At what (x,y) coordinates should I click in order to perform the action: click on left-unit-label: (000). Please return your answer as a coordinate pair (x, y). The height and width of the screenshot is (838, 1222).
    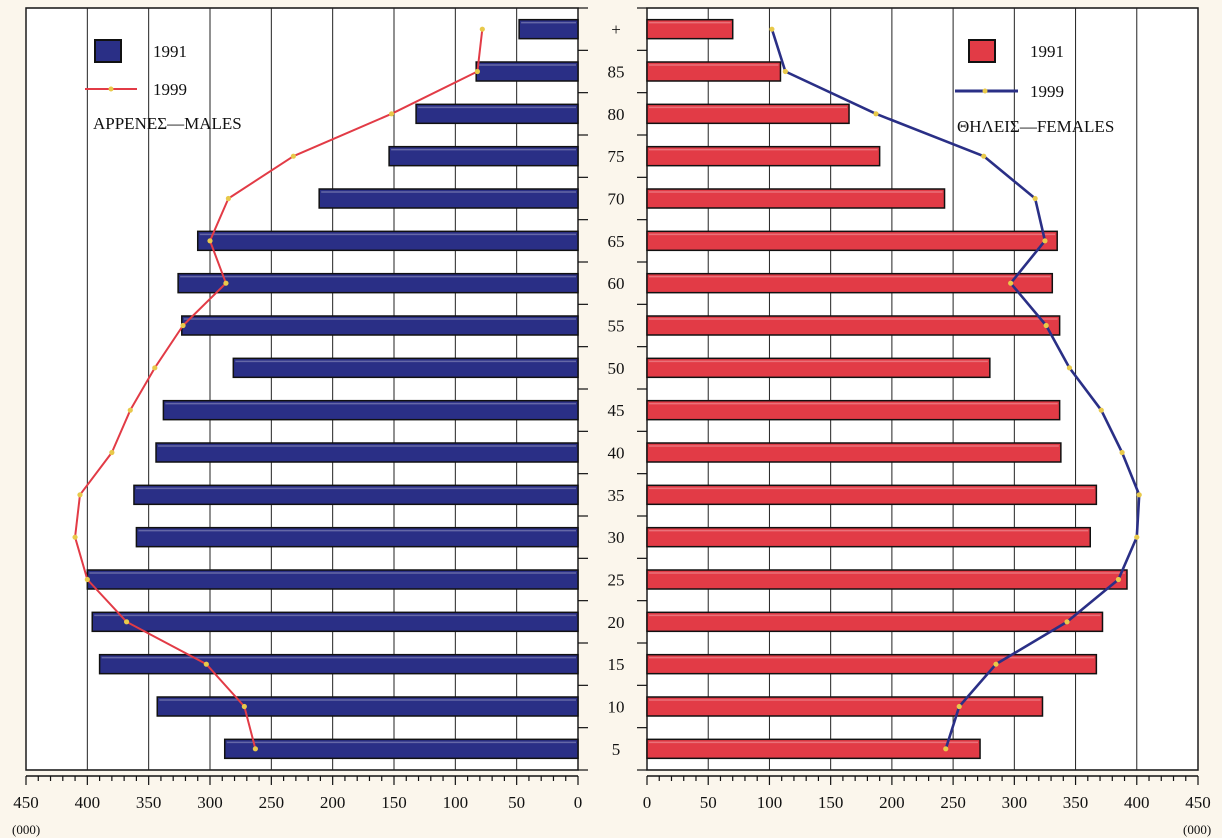
    Looking at the image, I should click on (26, 829).